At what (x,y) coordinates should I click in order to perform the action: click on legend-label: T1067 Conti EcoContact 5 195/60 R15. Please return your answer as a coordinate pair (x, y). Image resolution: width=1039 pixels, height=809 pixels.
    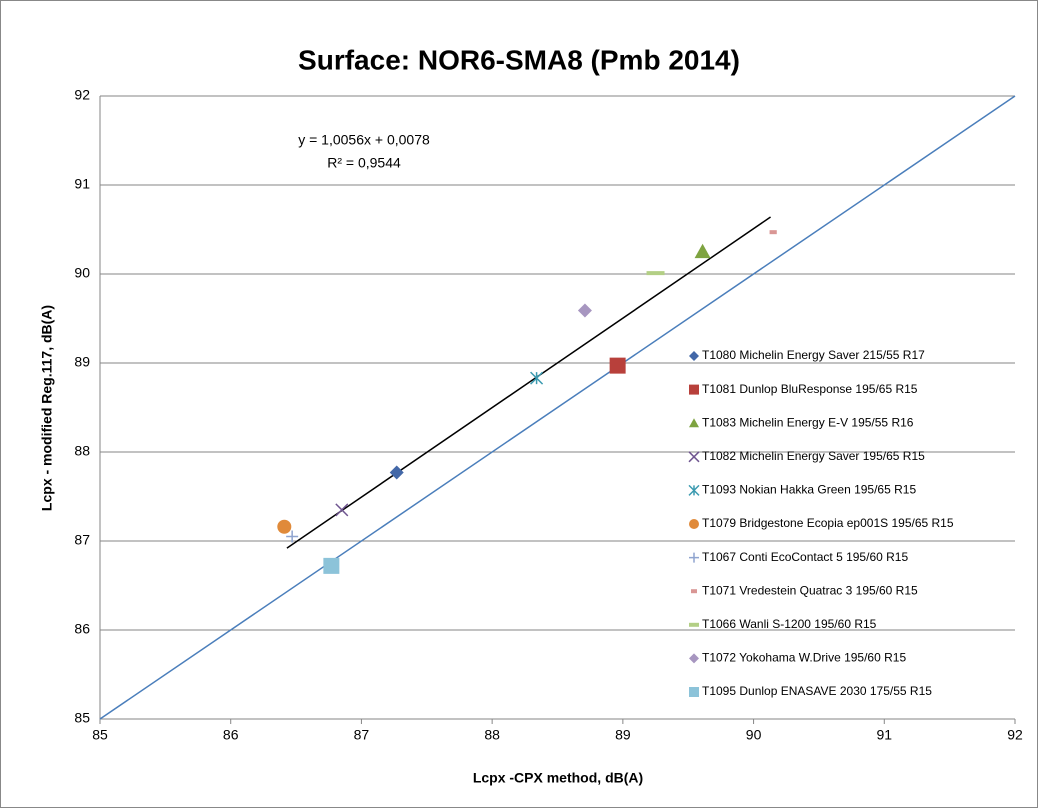
    Looking at the image, I should click on (805, 557).